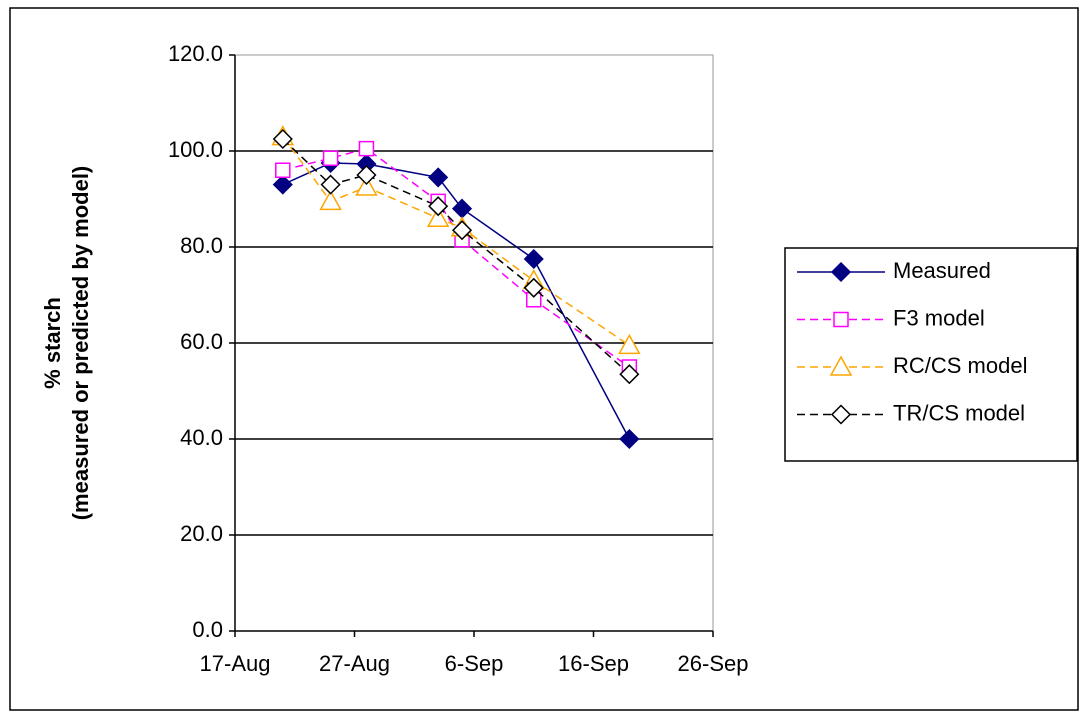  I want to click on x-tick-label: 27-Aug, so click(354, 663).